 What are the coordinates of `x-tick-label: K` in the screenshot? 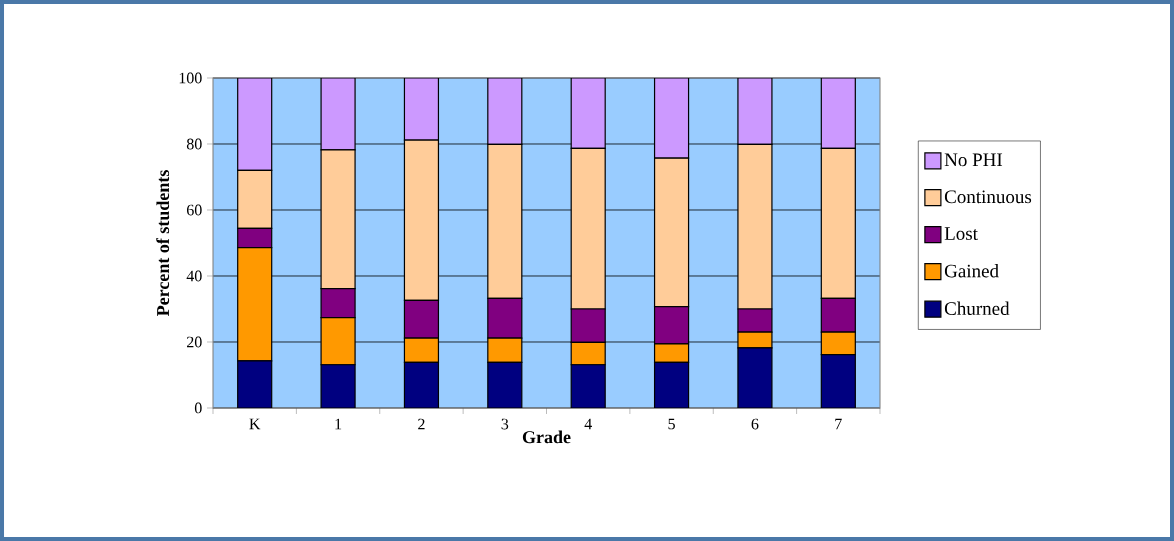 It's located at (255, 424).